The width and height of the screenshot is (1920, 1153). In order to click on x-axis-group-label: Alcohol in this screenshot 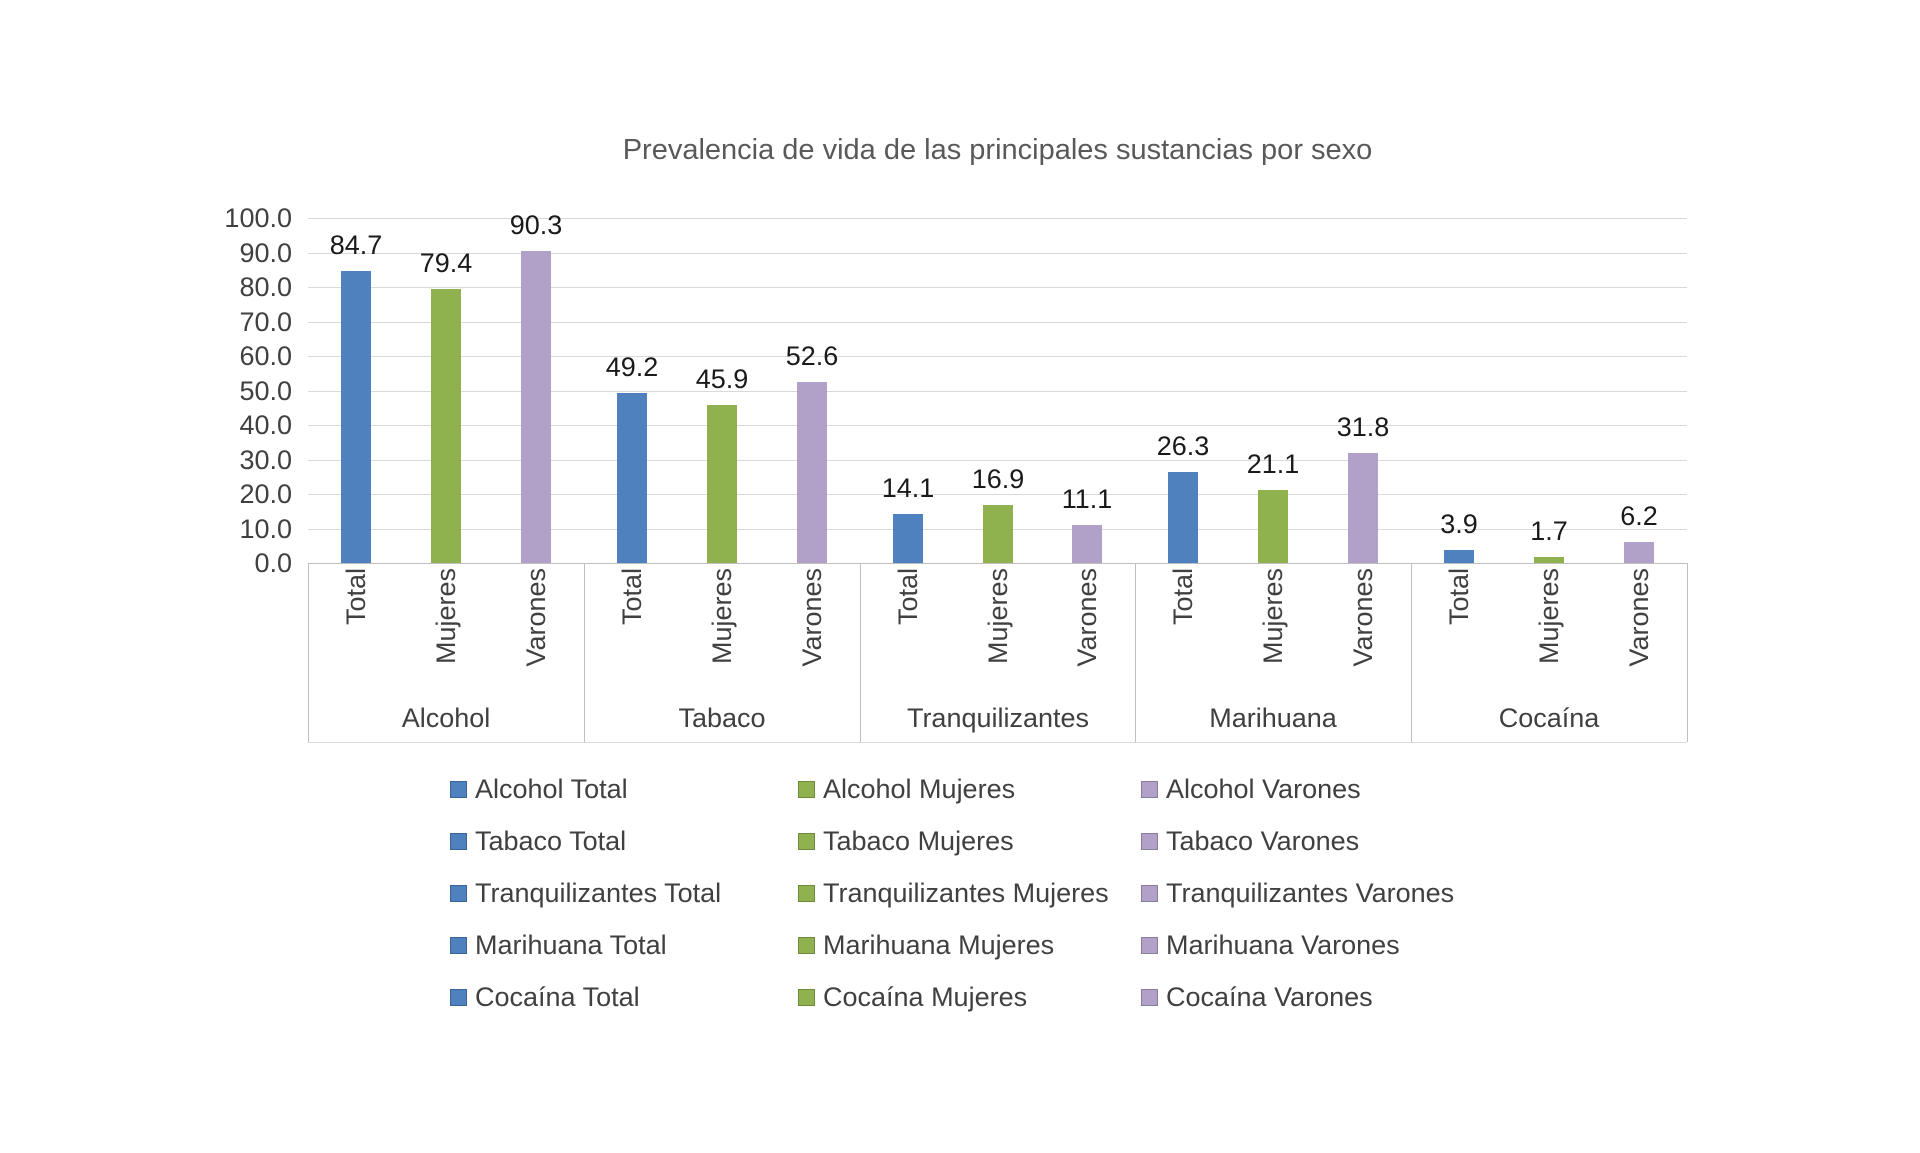, I will do `click(446, 718)`.